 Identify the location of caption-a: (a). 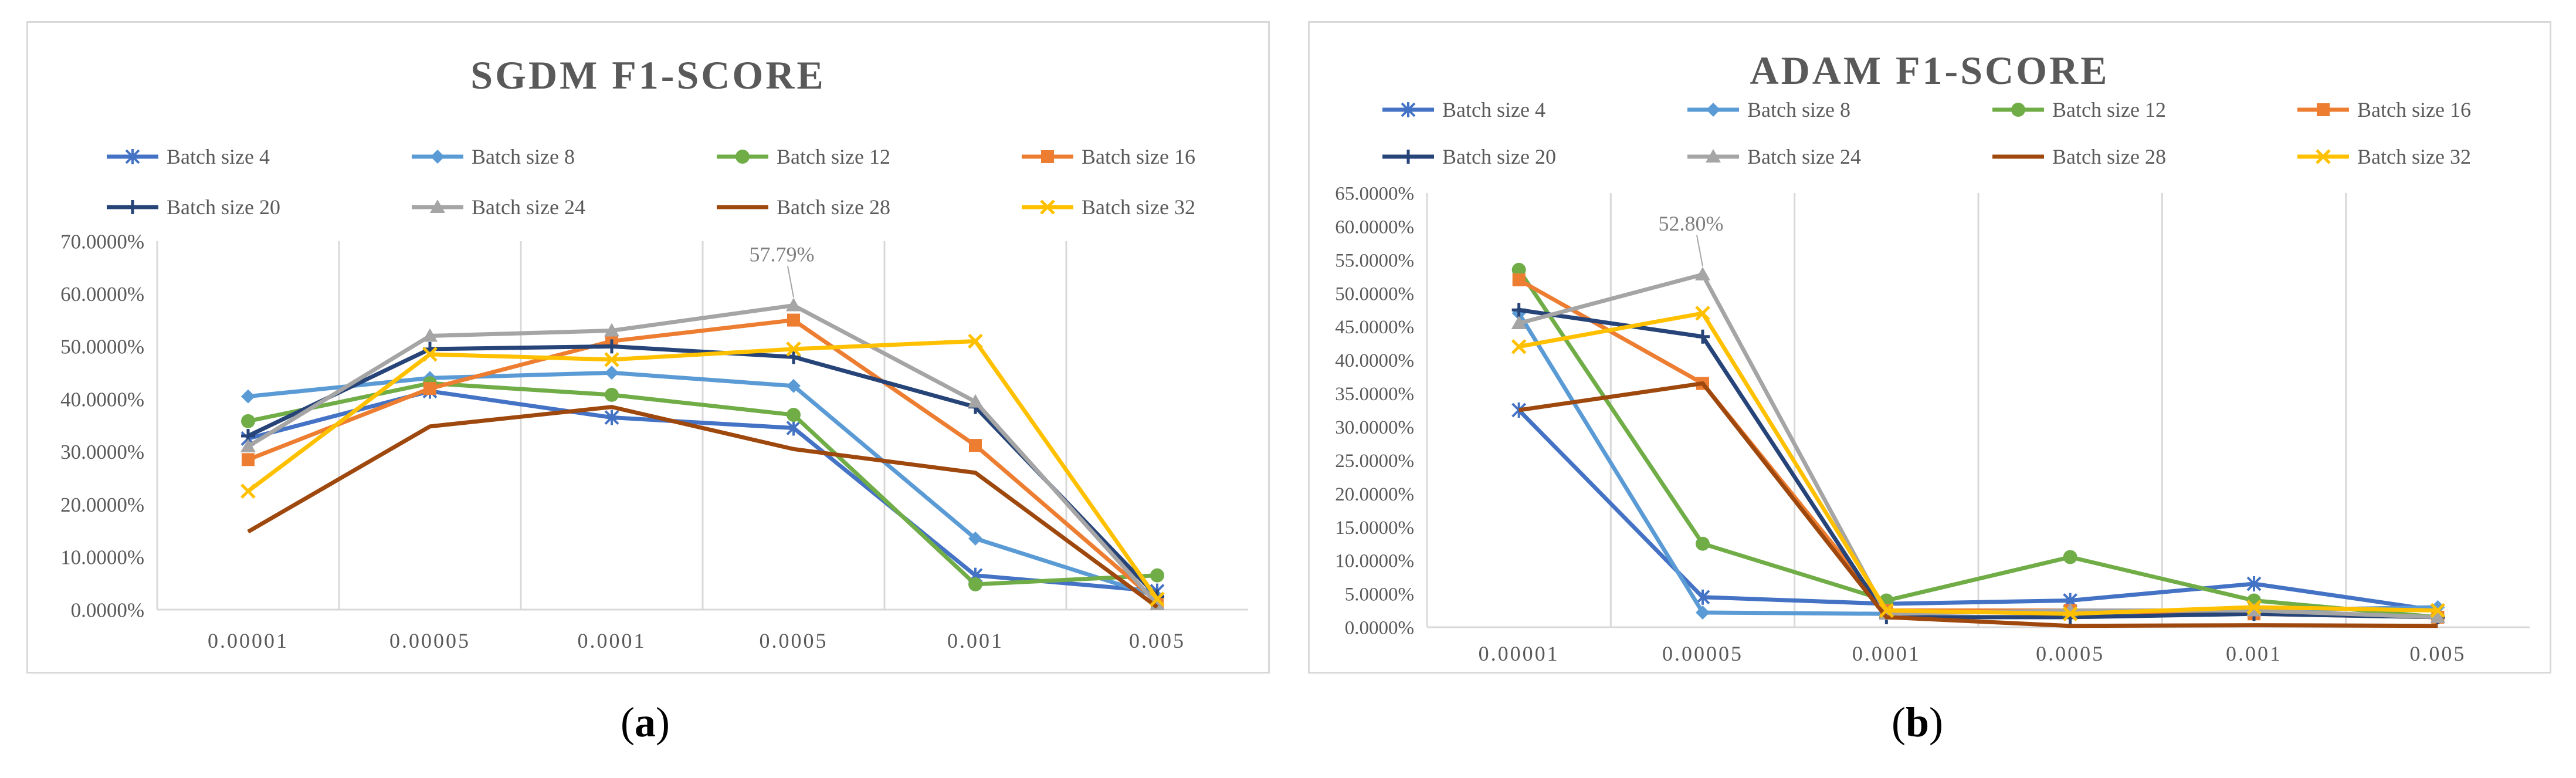
(646, 722).